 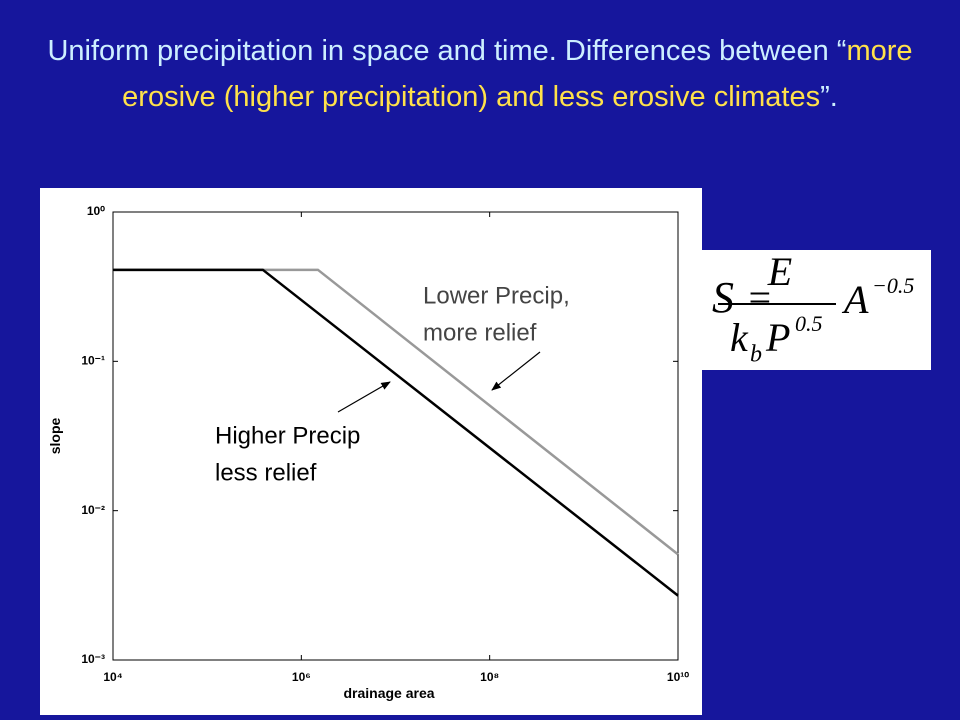 What do you see at coordinates (779, 271) in the screenshot?
I see `equation-text: E` at bounding box center [779, 271].